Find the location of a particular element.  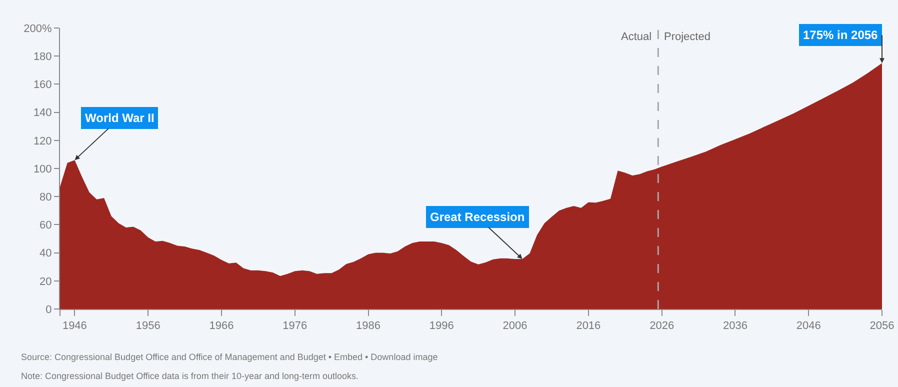

text: Note: Congressional Budget Office data is from their 10-year and long-term outlooks. is located at coordinates (190, 376).